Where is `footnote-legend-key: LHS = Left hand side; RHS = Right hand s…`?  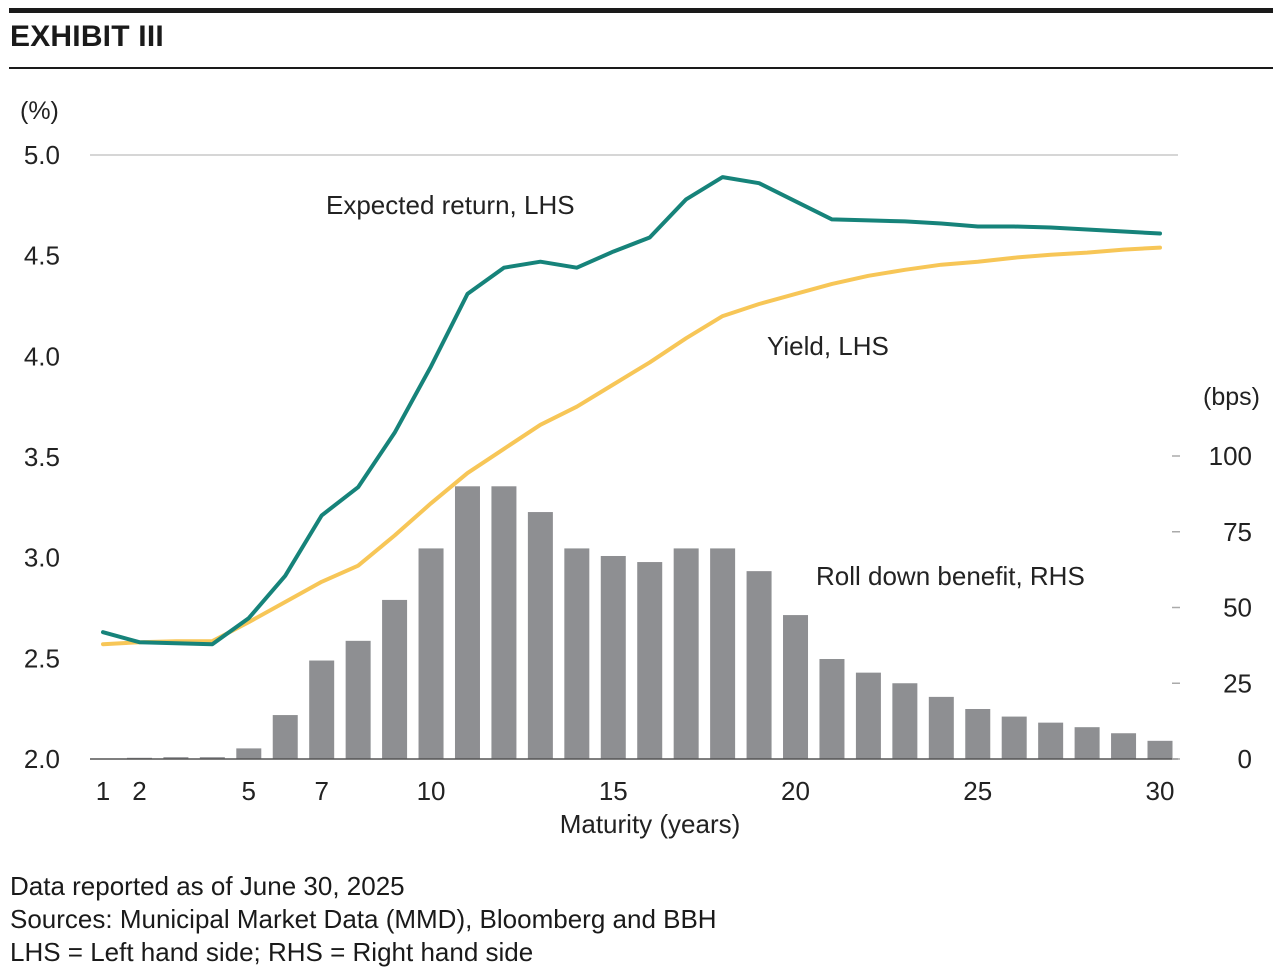 footnote-legend-key: LHS = Left hand side; RHS = Right hand s… is located at coordinates (272, 952).